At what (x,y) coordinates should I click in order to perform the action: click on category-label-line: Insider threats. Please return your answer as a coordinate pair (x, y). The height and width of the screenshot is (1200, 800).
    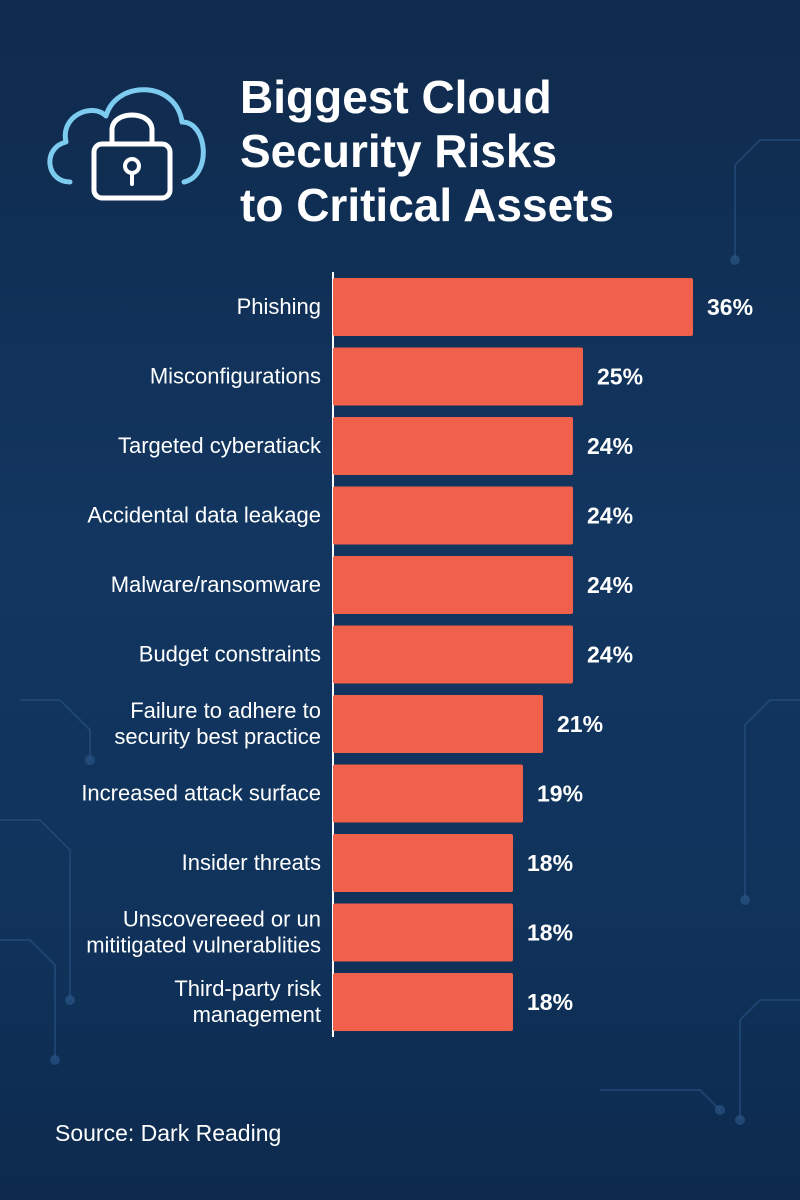
    Looking at the image, I should click on (251, 862).